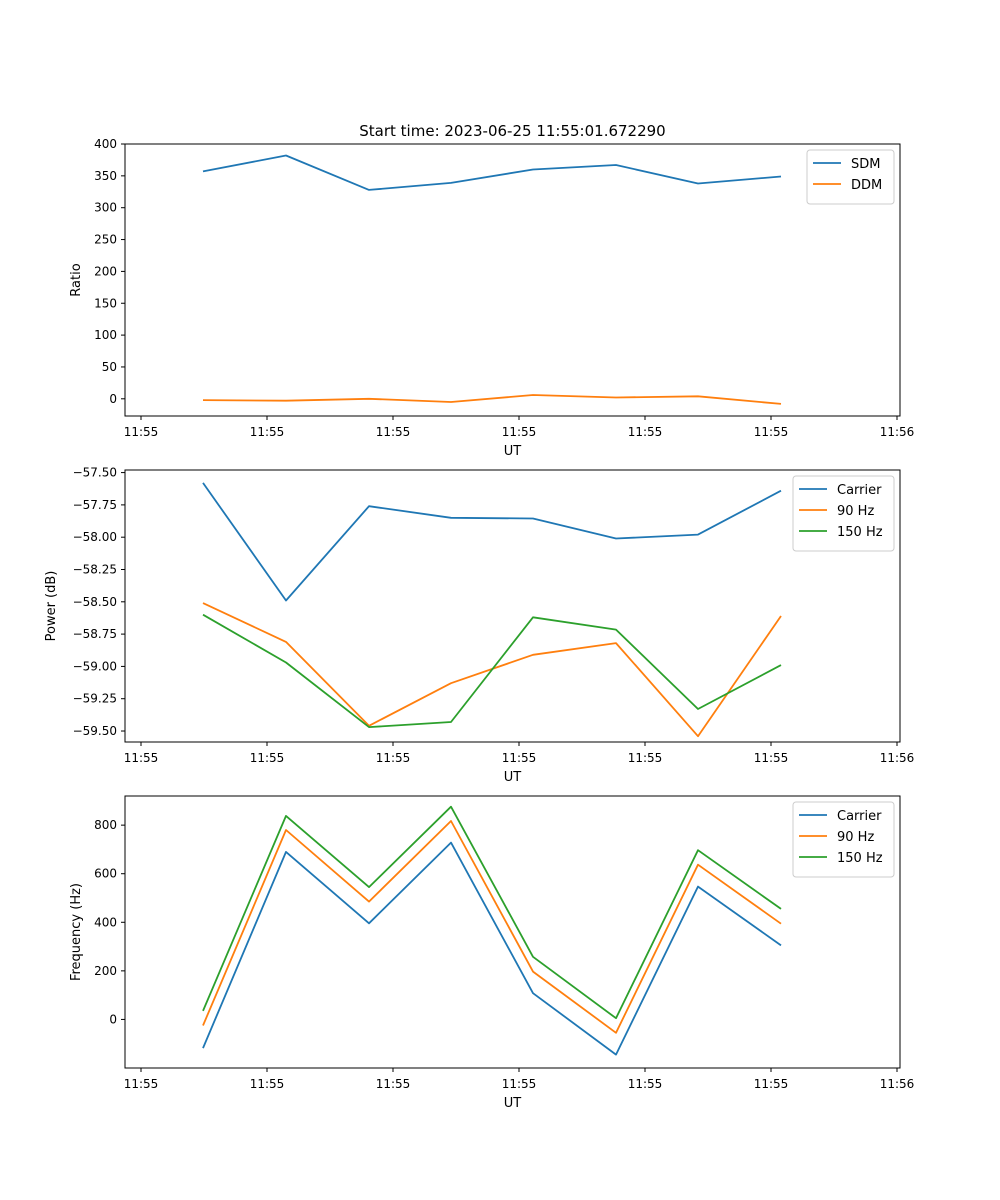 The width and height of the screenshot is (1000, 1200). I want to click on y-tick-label: 100, so click(105, 335).